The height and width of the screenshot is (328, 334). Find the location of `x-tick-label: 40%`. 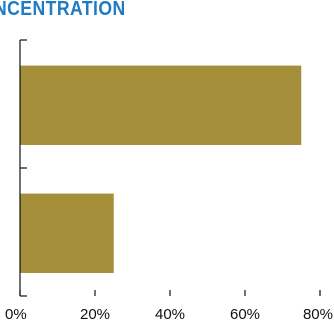

x-tick-label: 40% is located at coordinates (170, 314).